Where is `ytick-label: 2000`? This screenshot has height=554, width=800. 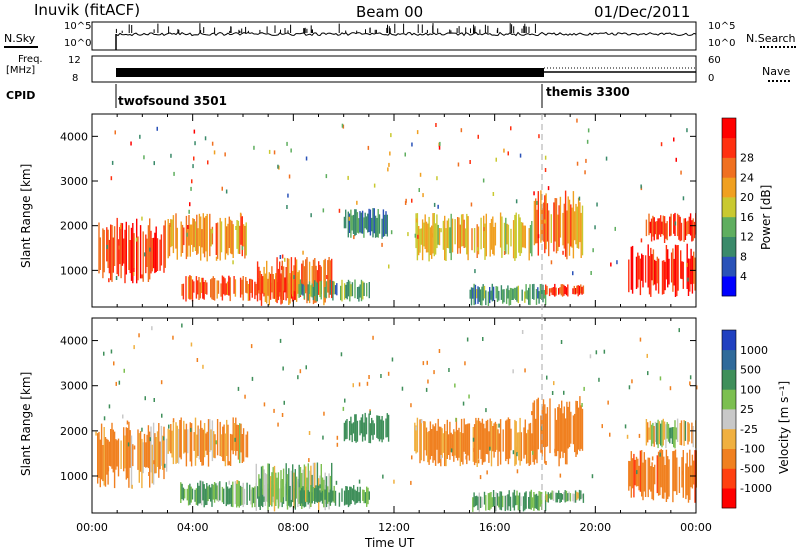
ytick-label: 2000 is located at coordinates (74, 226).